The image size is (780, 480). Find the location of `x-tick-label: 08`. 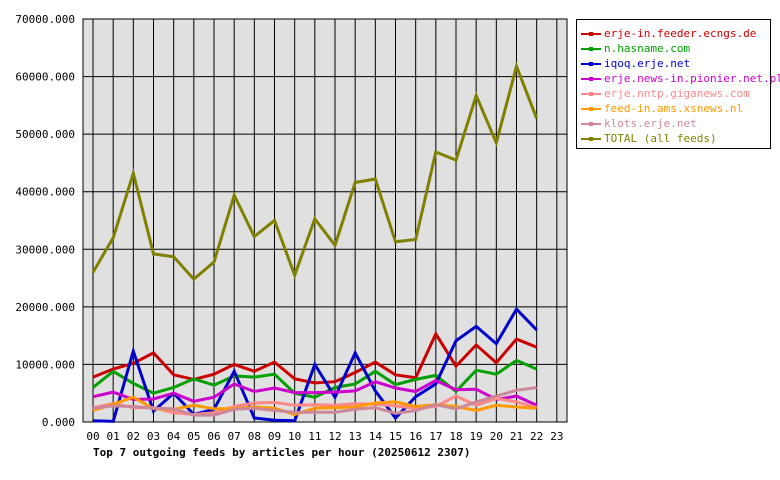

x-tick-label: 08 is located at coordinates (254, 436).